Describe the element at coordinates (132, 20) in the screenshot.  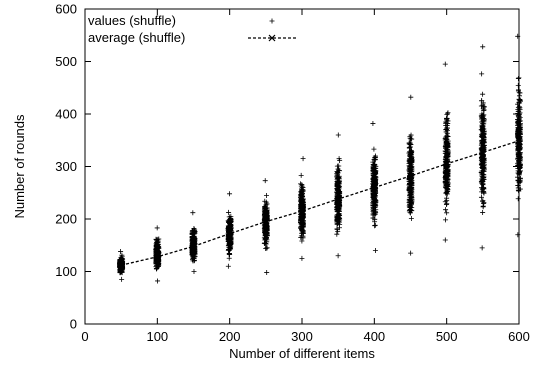
I see `legend-label-values: values (shuffle)` at that location.